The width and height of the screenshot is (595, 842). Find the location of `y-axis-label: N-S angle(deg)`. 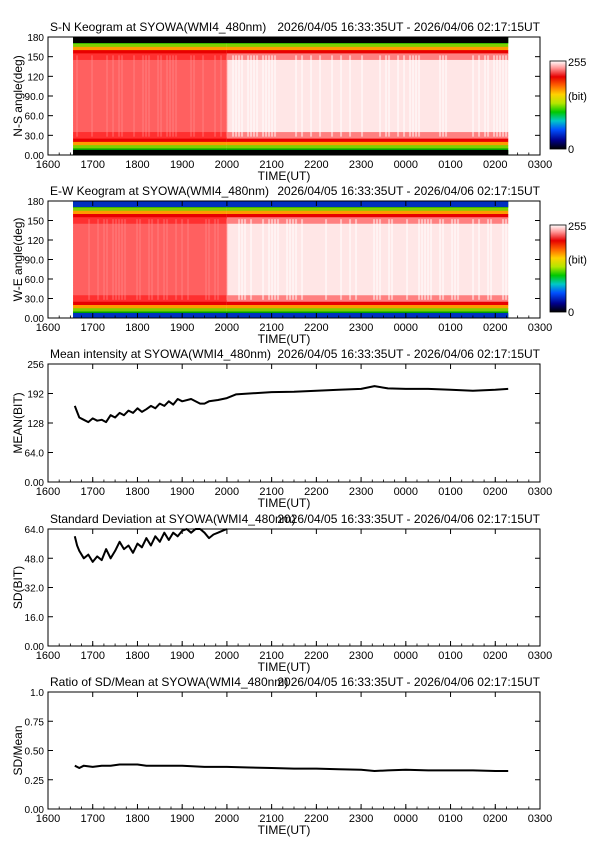

y-axis-label: N-S angle(deg) is located at coordinates (18, 95).